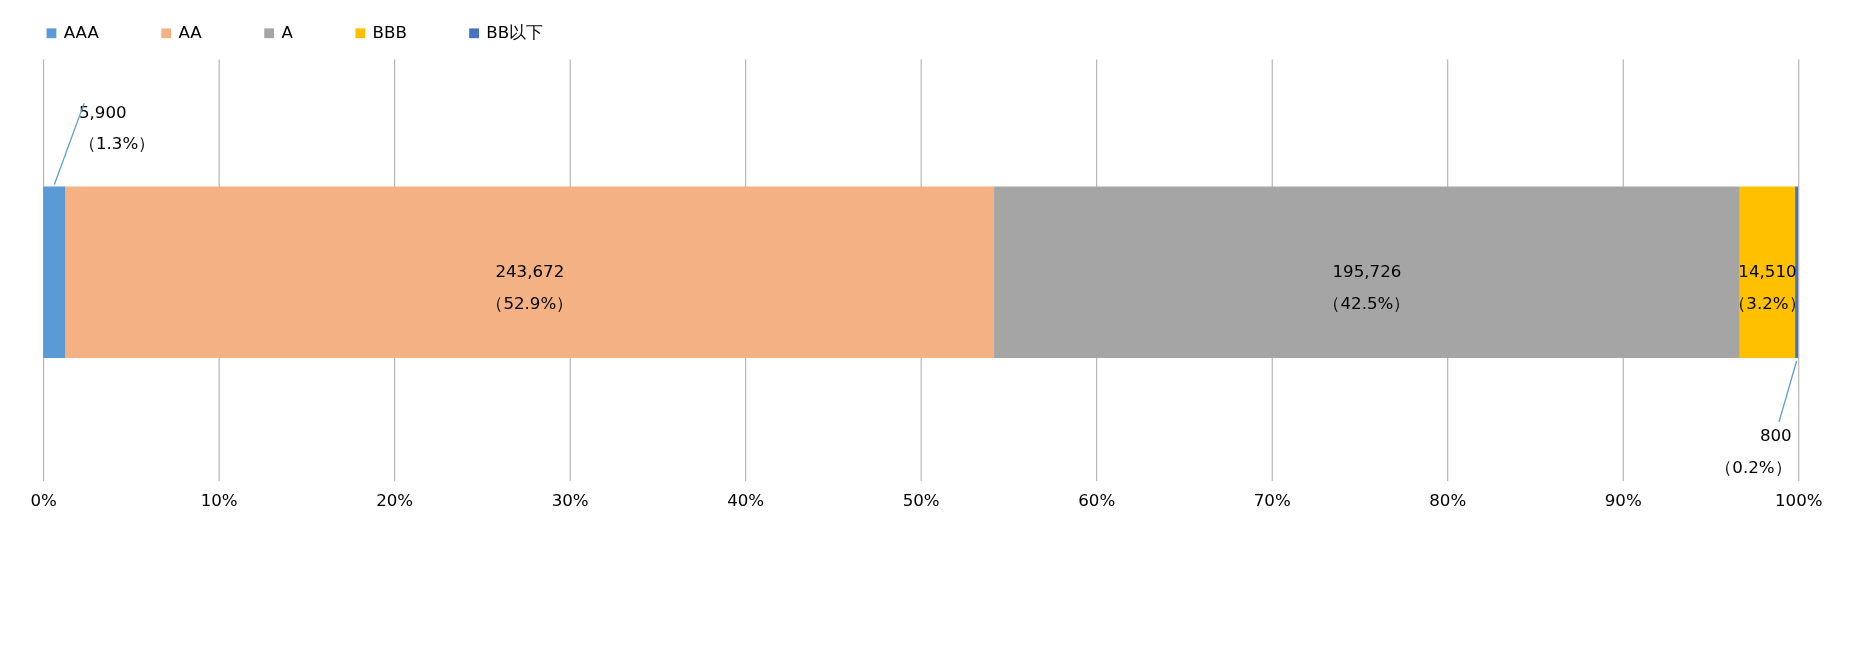  Describe the element at coordinates (287, 33) in the screenshot. I see `legend-label: A` at that location.